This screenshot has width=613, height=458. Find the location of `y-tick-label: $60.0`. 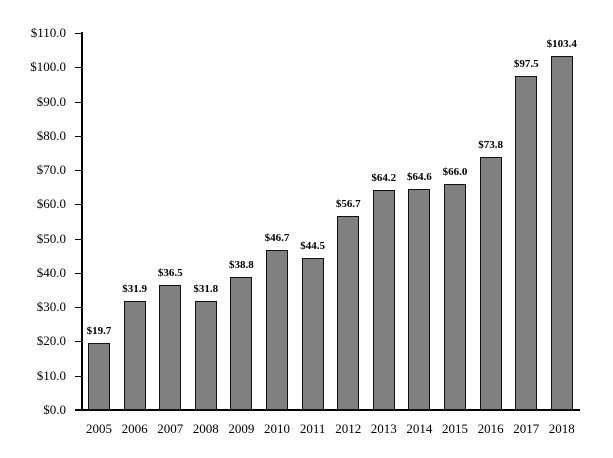

y-tick-label: $60.0 is located at coordinates (51, 203).